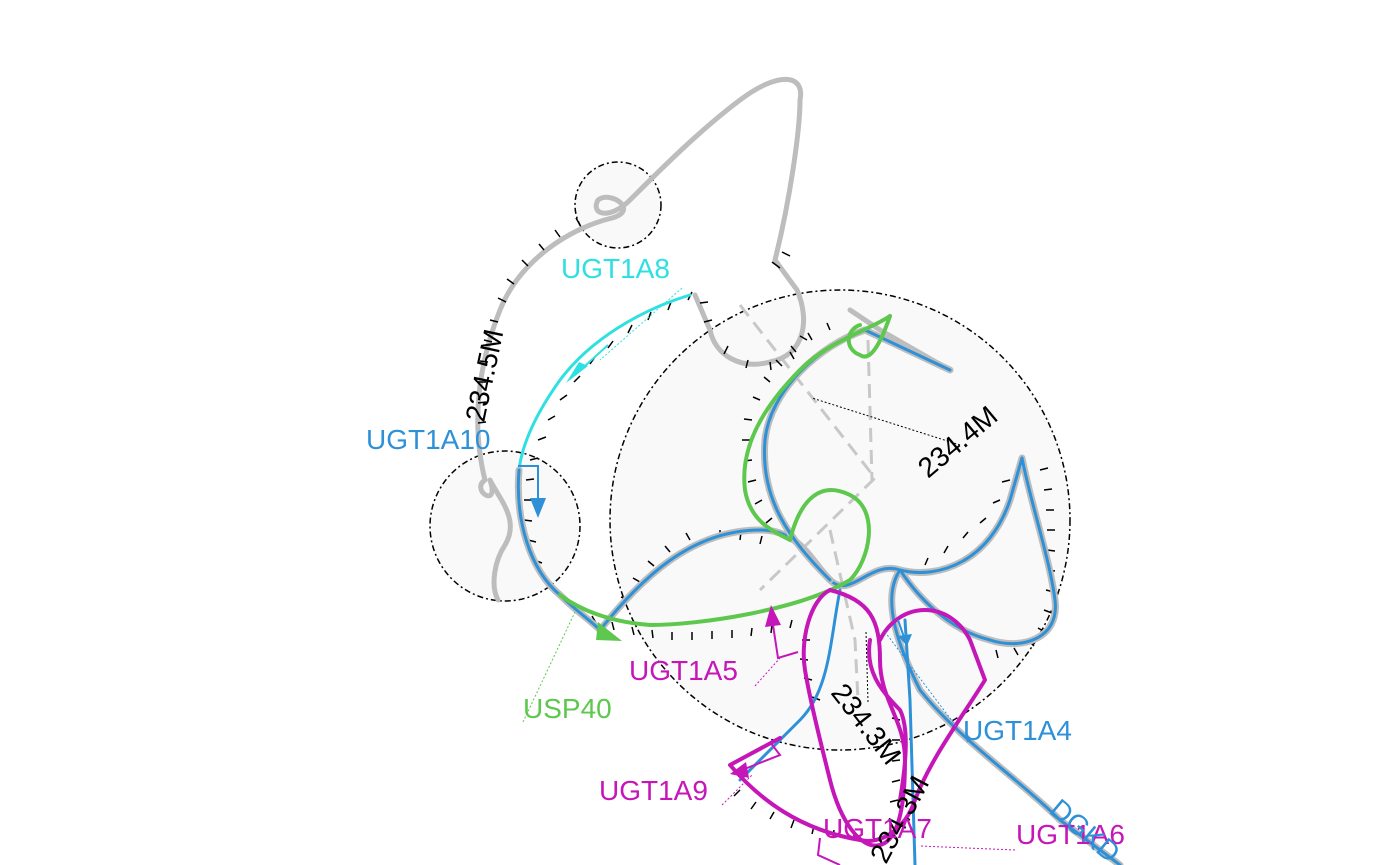 Image resolution: width=1400 pixels, height=865 pixels. What do you see at coordinates (967, 848) in the screenshot?
I see `leader-UGT1A6` at bounding box center [967, 848].